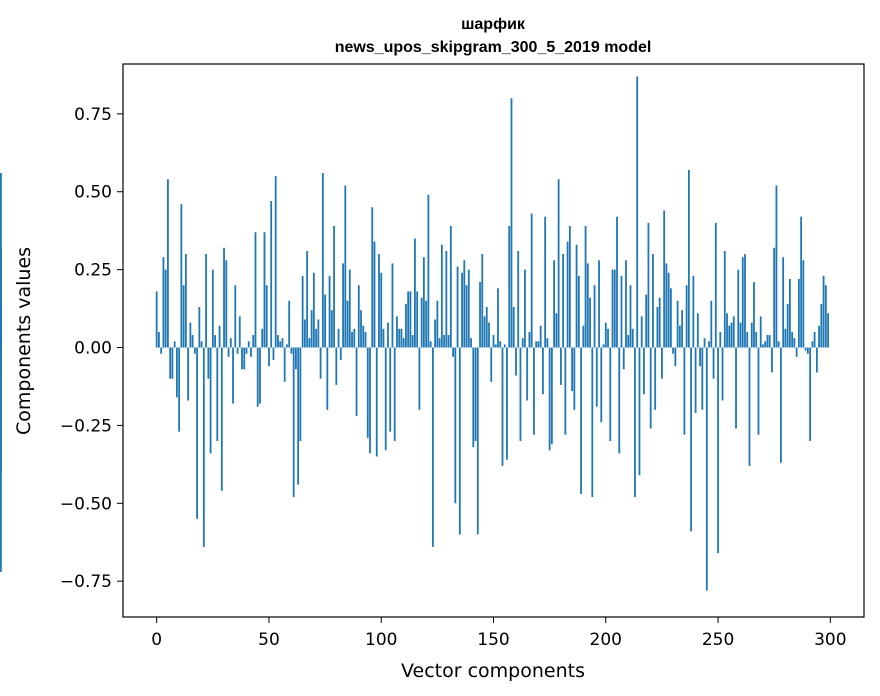  I want to click on chart-title: шарфик, so click(493, 24).